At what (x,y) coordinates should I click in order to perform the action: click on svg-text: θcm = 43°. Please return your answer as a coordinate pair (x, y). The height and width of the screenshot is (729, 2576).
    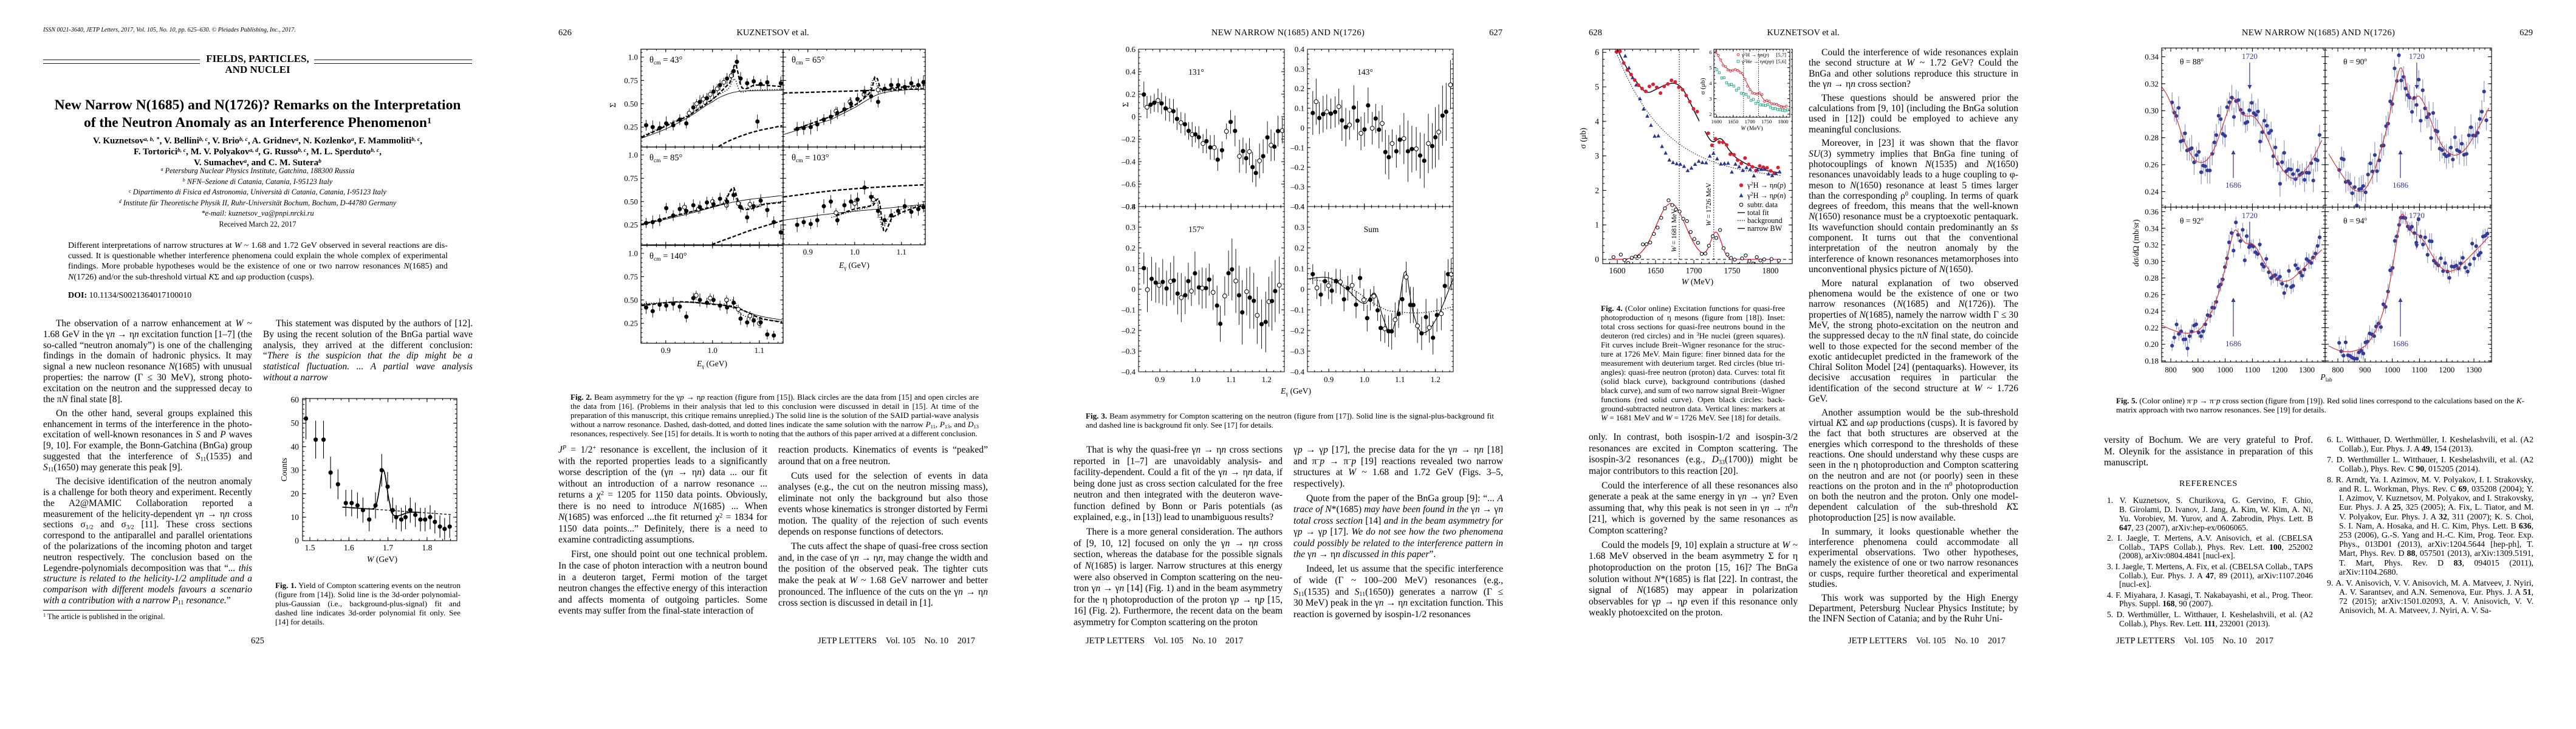
    Looking at the image, I should click on (665, 61).